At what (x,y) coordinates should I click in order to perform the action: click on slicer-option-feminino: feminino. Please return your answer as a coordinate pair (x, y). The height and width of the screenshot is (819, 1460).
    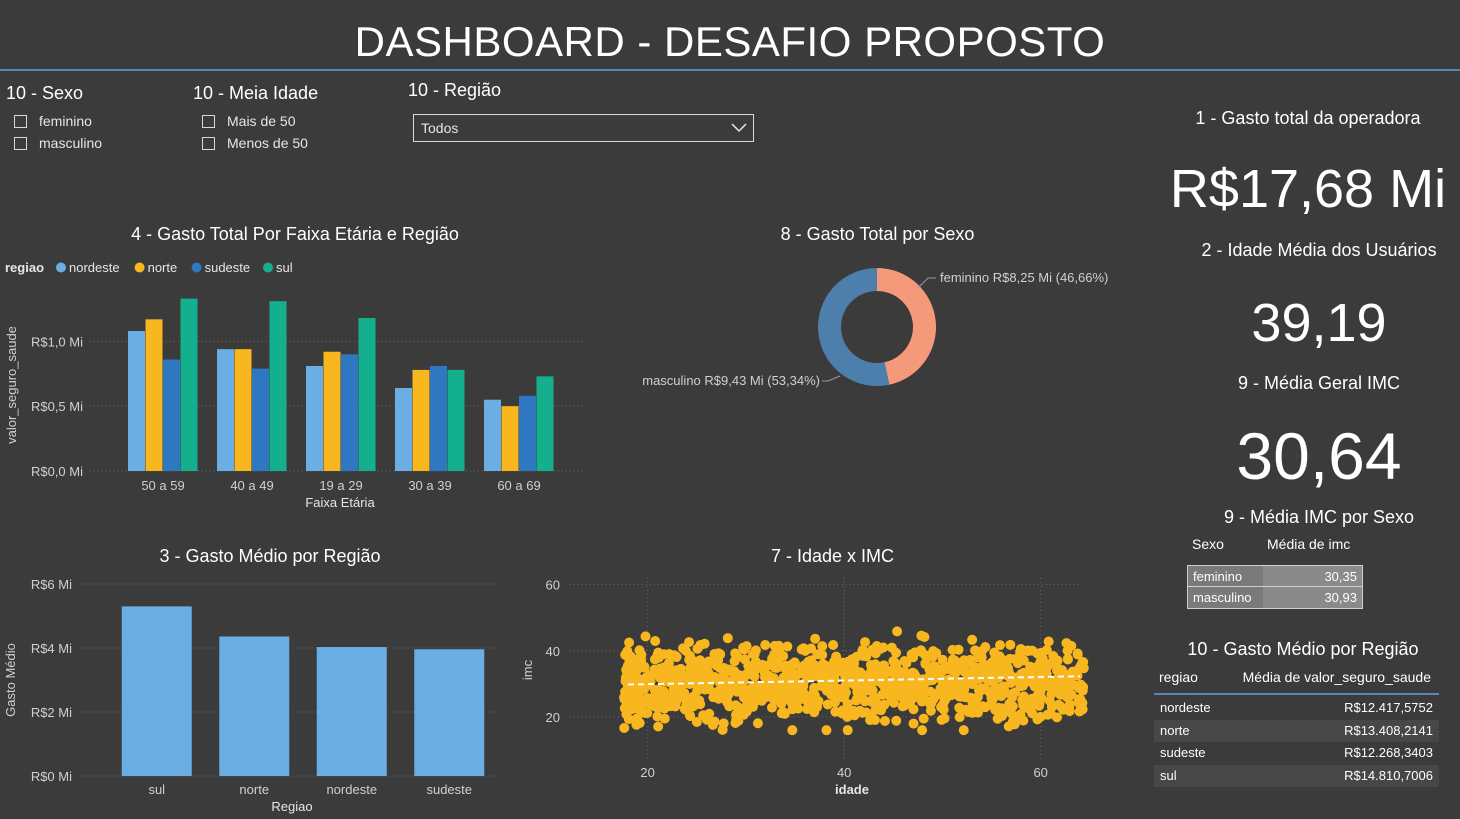
    Looking at the image, I should click on (58, 121).